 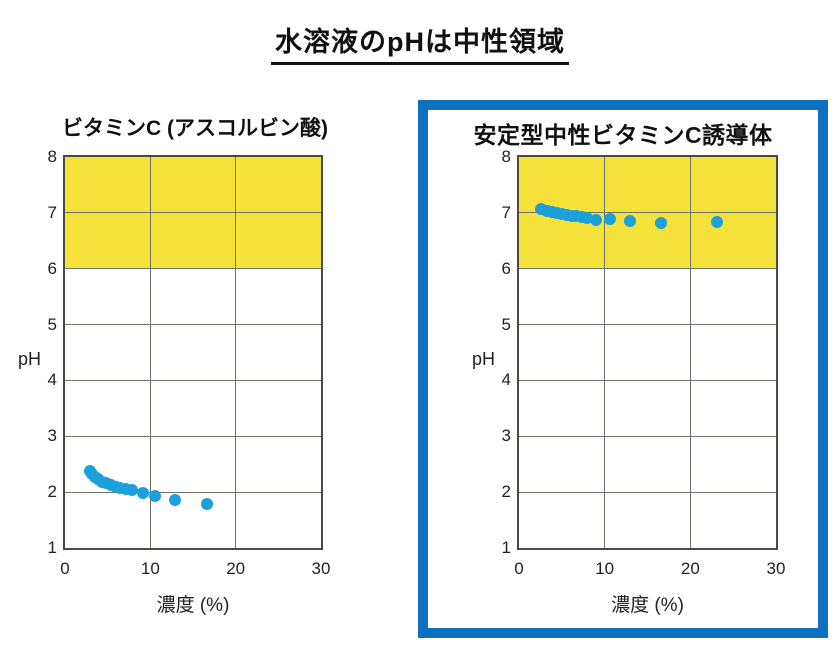 I want to click on main-title-wrap: 水溶液のpHは中性領域, so click(x=420, y=42).